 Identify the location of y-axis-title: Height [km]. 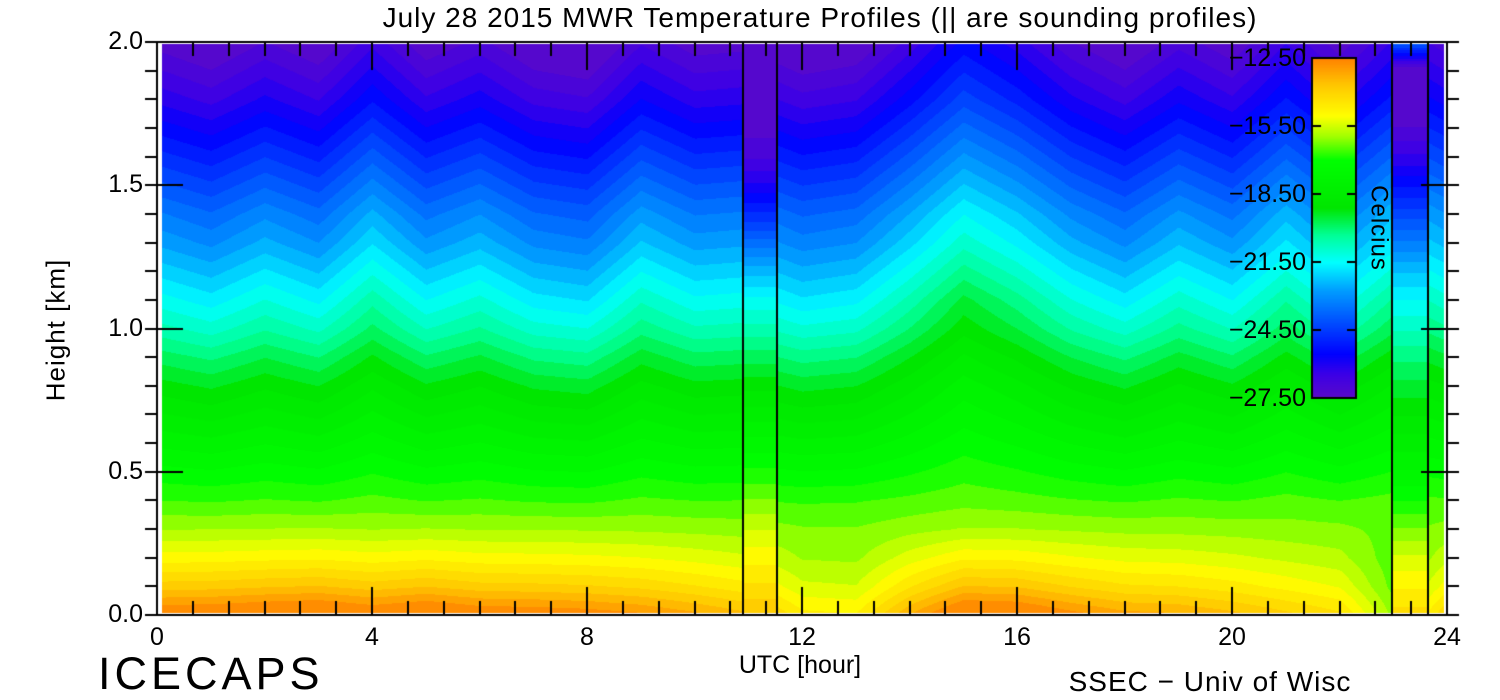
(55, 330).